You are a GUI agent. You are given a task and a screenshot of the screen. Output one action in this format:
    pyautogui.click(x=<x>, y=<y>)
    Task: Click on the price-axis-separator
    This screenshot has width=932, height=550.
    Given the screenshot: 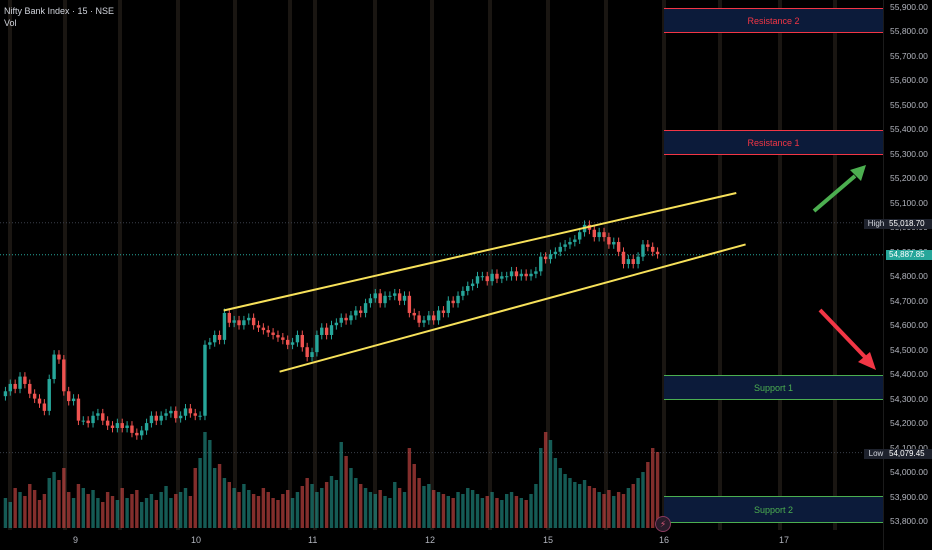 What is the action you would take?
    pyautogui.click(x=883, y=275)
    